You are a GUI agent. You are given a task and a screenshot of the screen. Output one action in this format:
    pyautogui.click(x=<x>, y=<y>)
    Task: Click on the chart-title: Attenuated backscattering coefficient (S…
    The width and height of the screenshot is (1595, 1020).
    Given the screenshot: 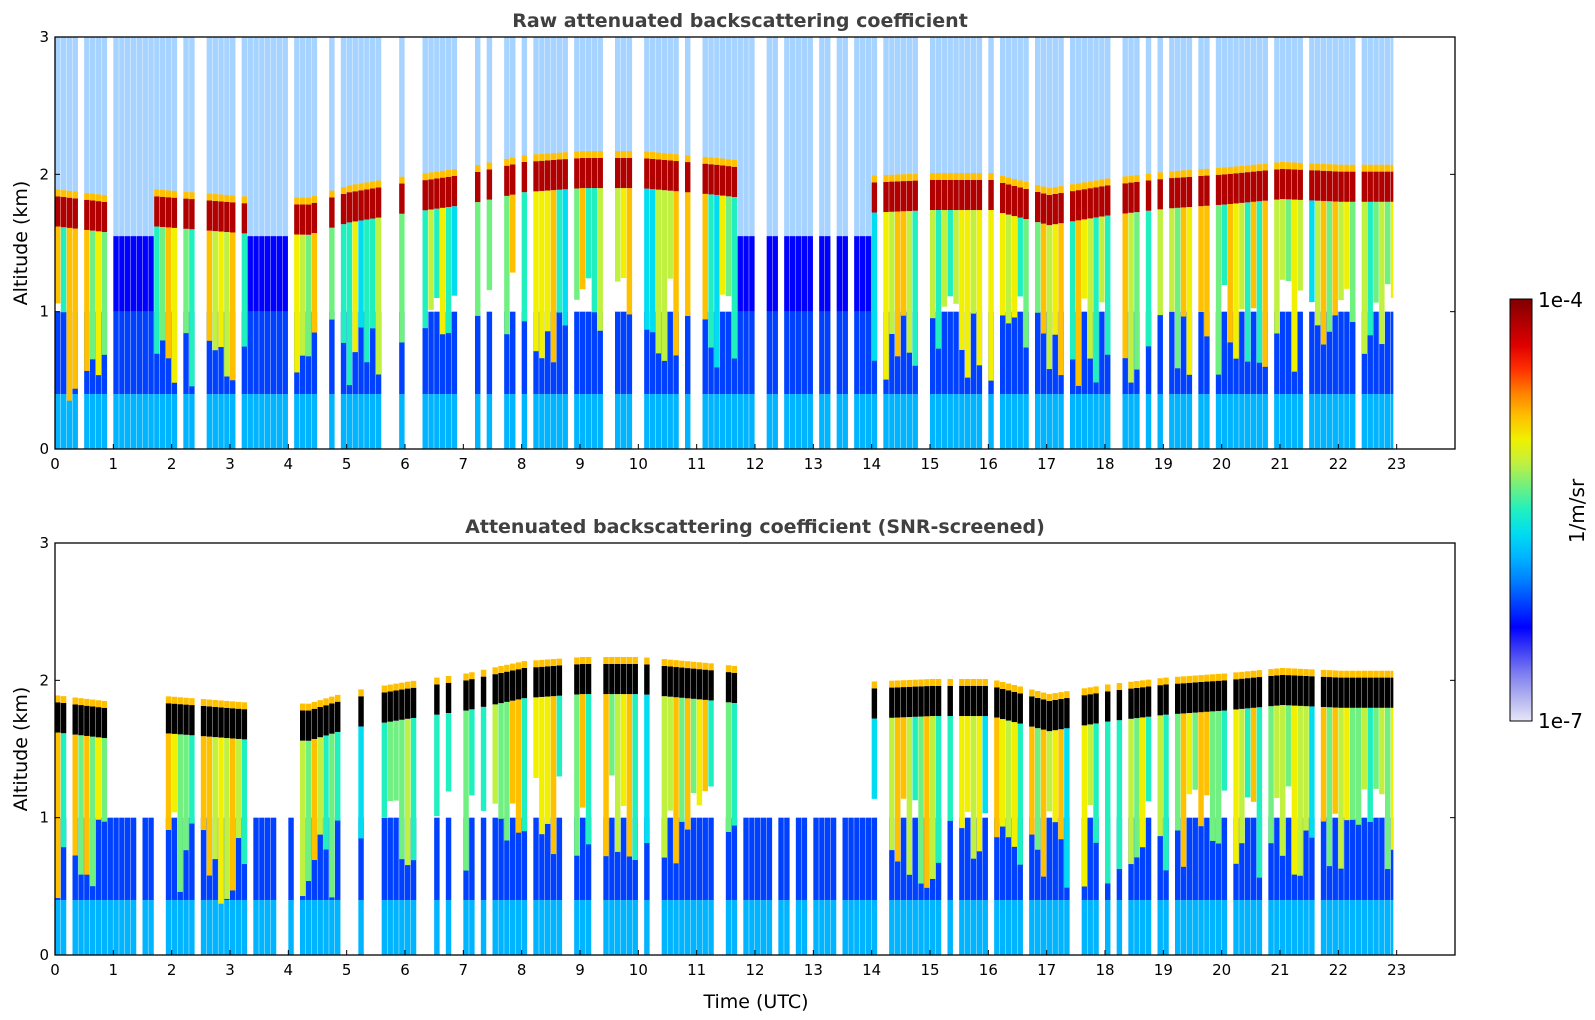 What is the action you would take?
    pyautogui.click(x=755, y=527)
    